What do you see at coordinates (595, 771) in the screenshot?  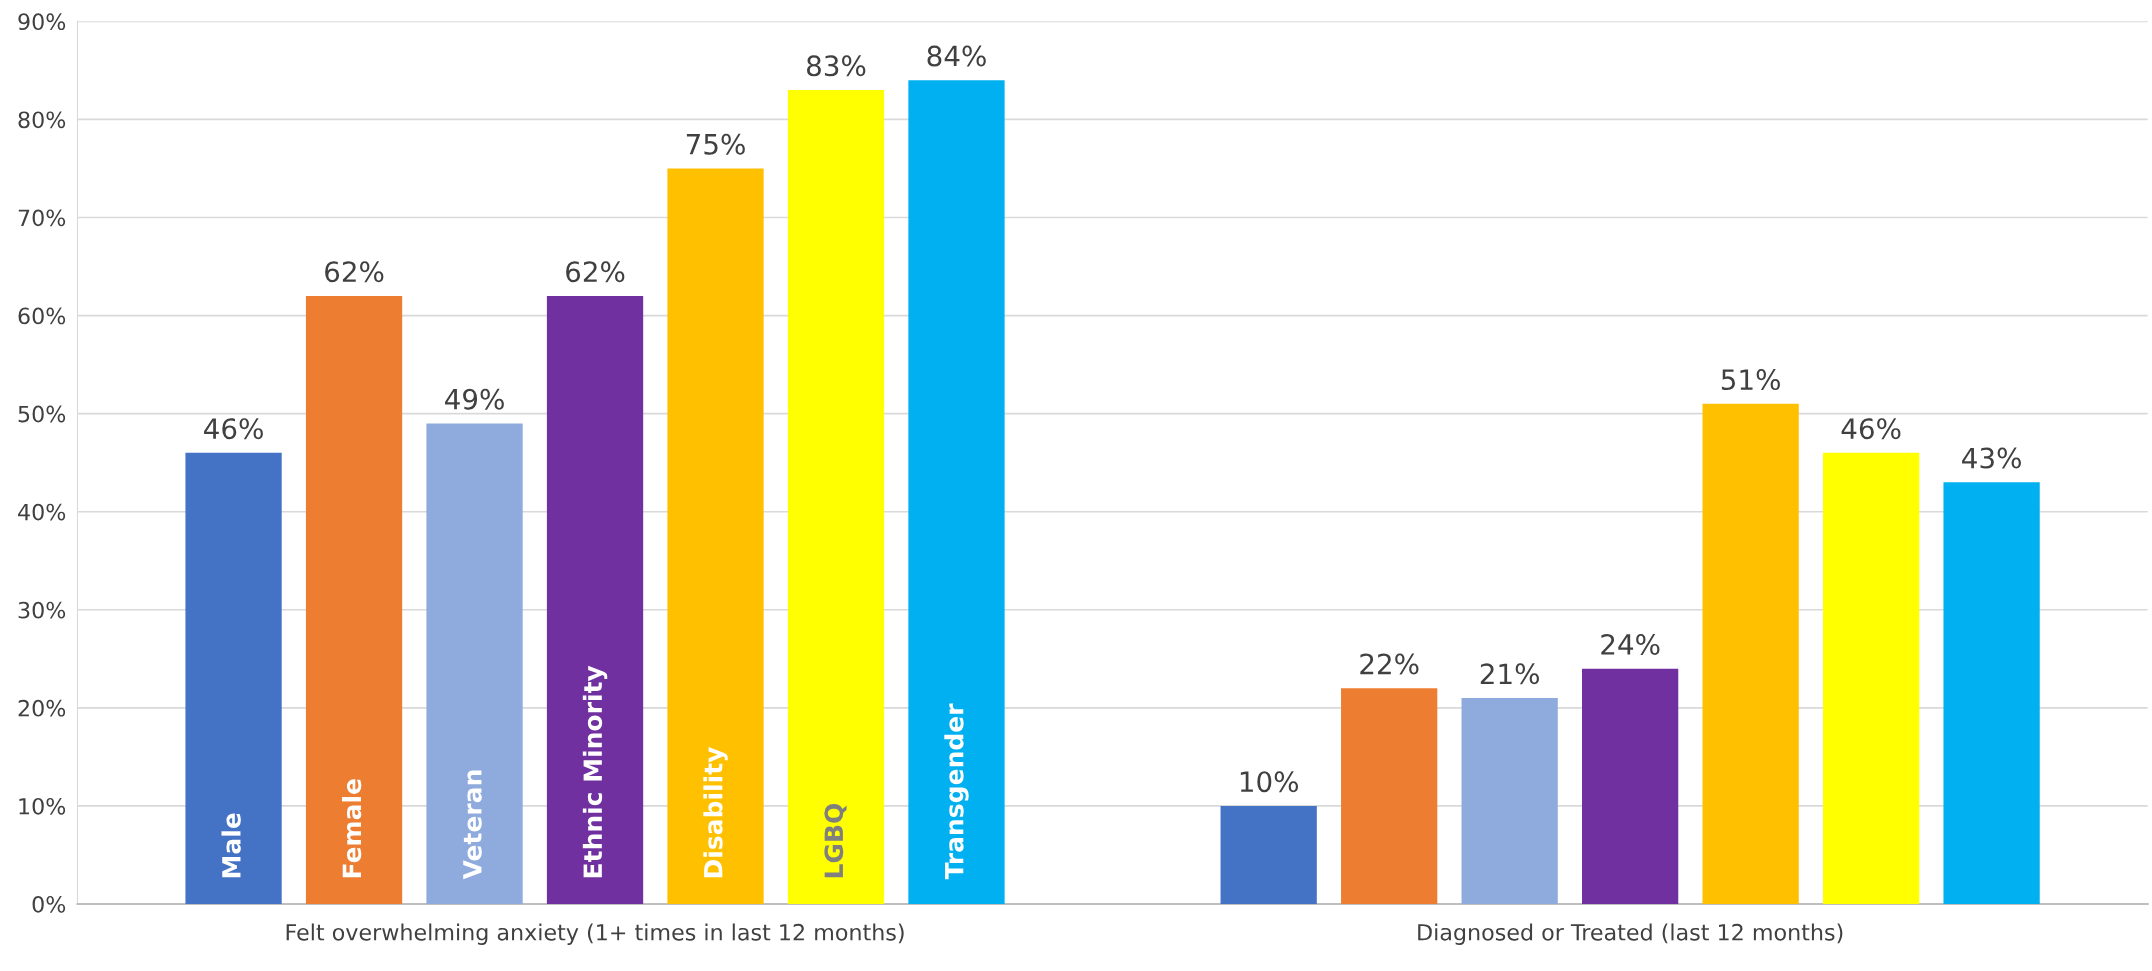 I see `series-label: Ethnic Minority` at bounding box center [595, 771].